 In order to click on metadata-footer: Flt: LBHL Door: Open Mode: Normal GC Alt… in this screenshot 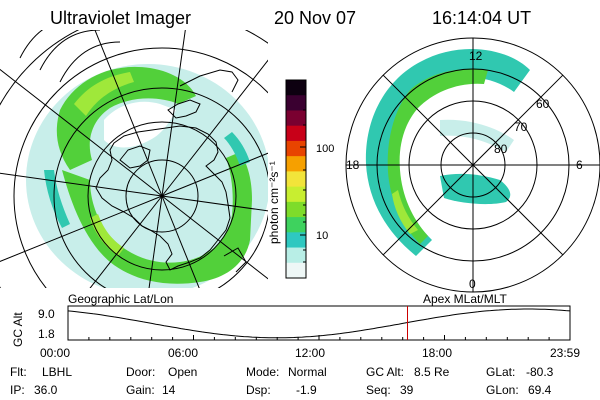, I will do `click(282, 381)`.